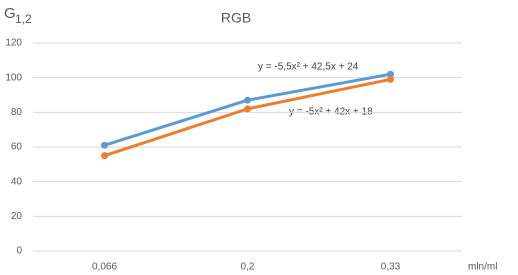 This screenshot has height=275, width=518. What do you see at coordinates (308, 67) in the screenshot?
I see `trend-equation: y = -5,5x² + 42,5x + 24` at bounding box center [308, 67].